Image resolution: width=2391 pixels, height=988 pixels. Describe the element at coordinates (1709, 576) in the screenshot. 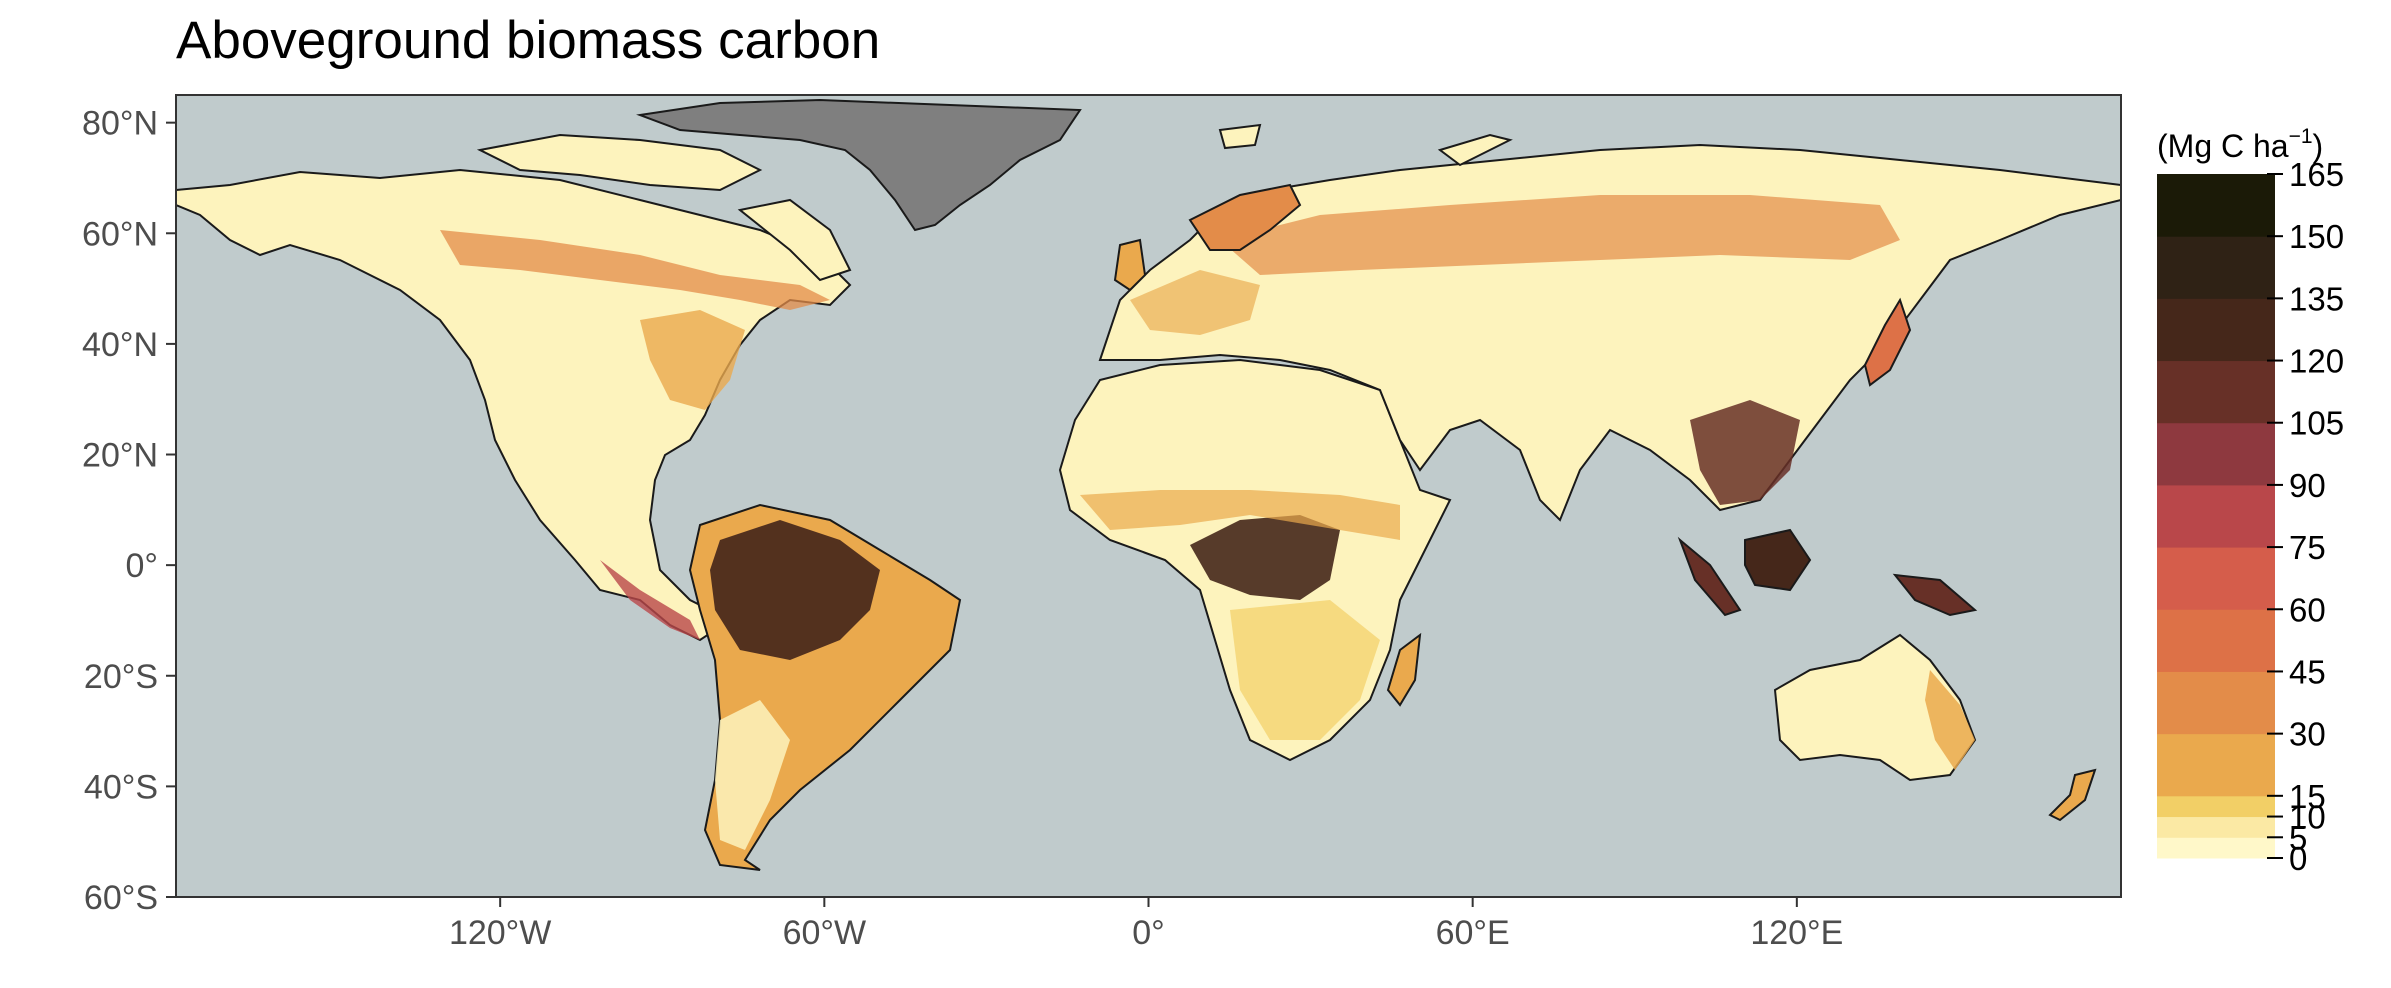

I see `land-sumatra` at that location.